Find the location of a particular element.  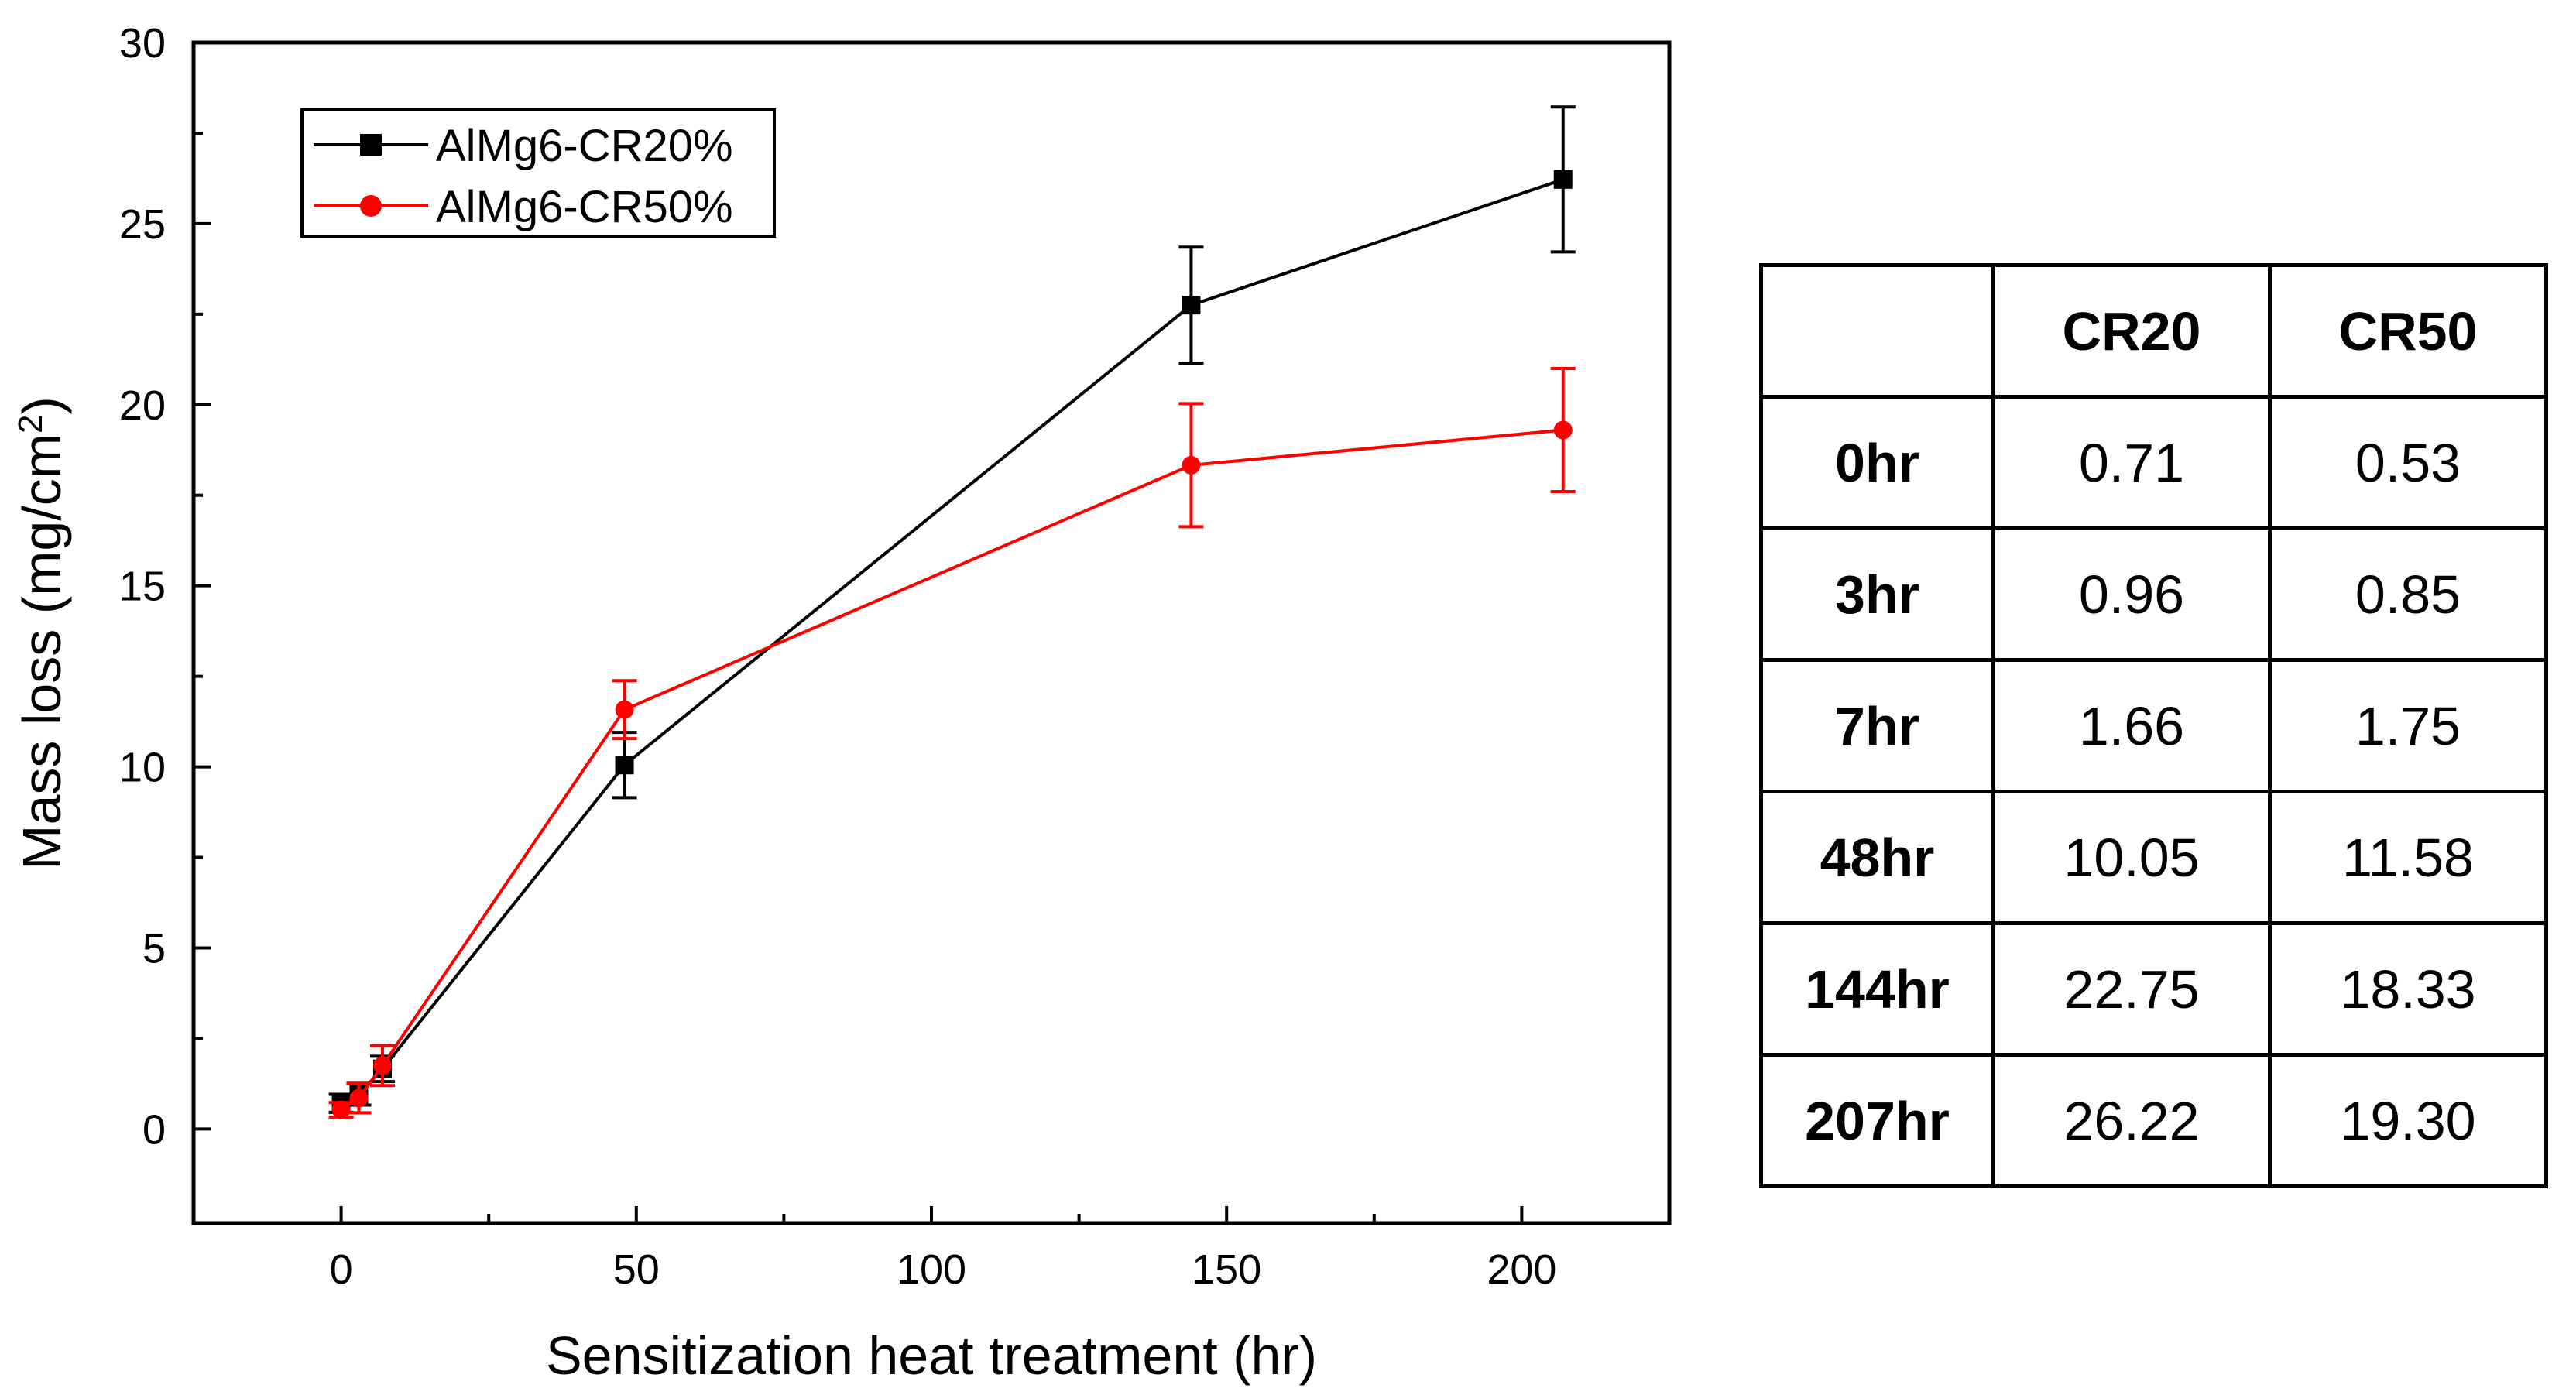

table-row-label: 3hr is located at coordinates (1877, 594).